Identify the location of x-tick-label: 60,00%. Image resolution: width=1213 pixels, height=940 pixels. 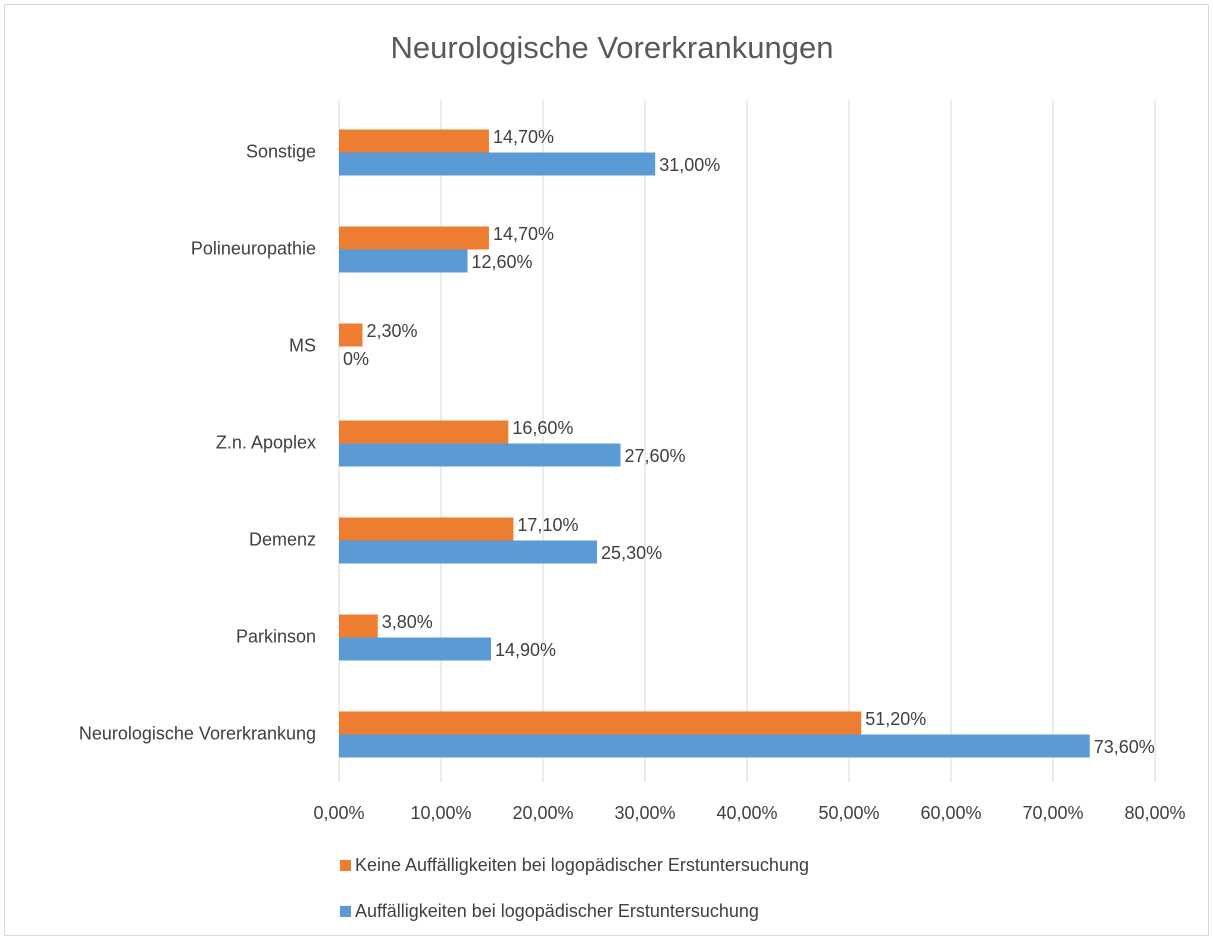
(950, 813).